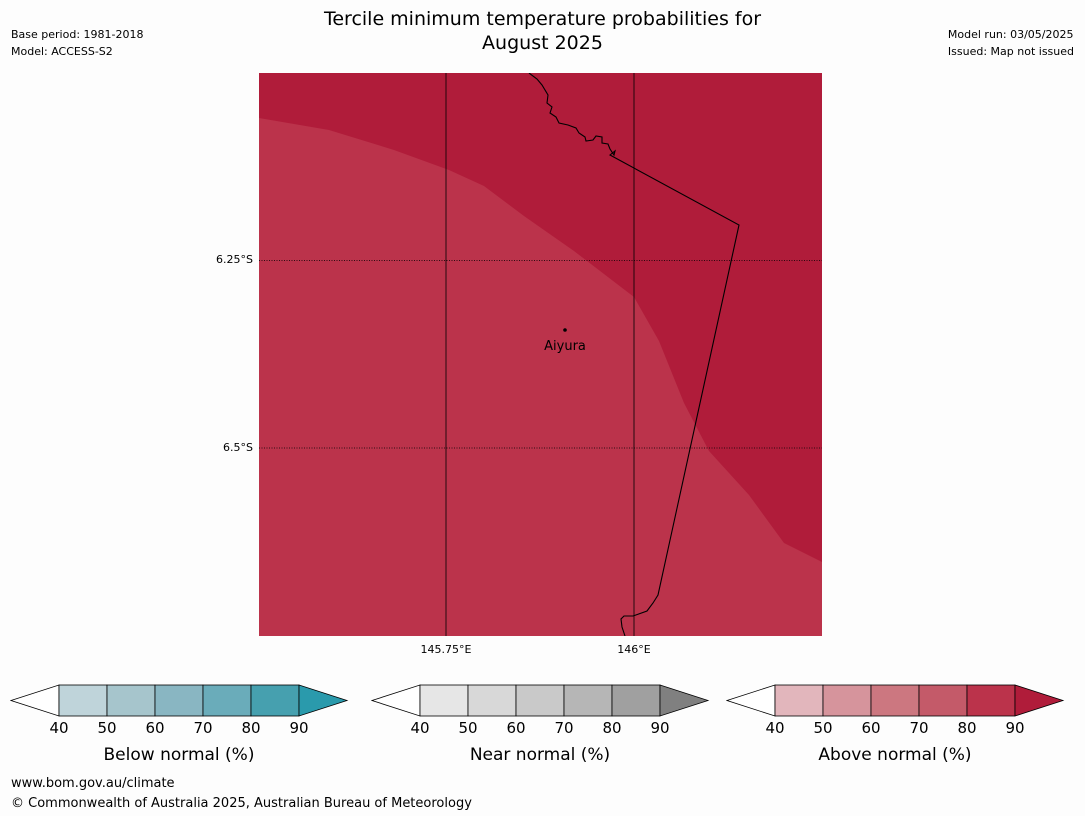 This screenshot has height=816, width=1085. Describe the element at coordinates (93, 783) in the screenshot. I see `footer-url: www.bom.gov.au/climate` at that location.